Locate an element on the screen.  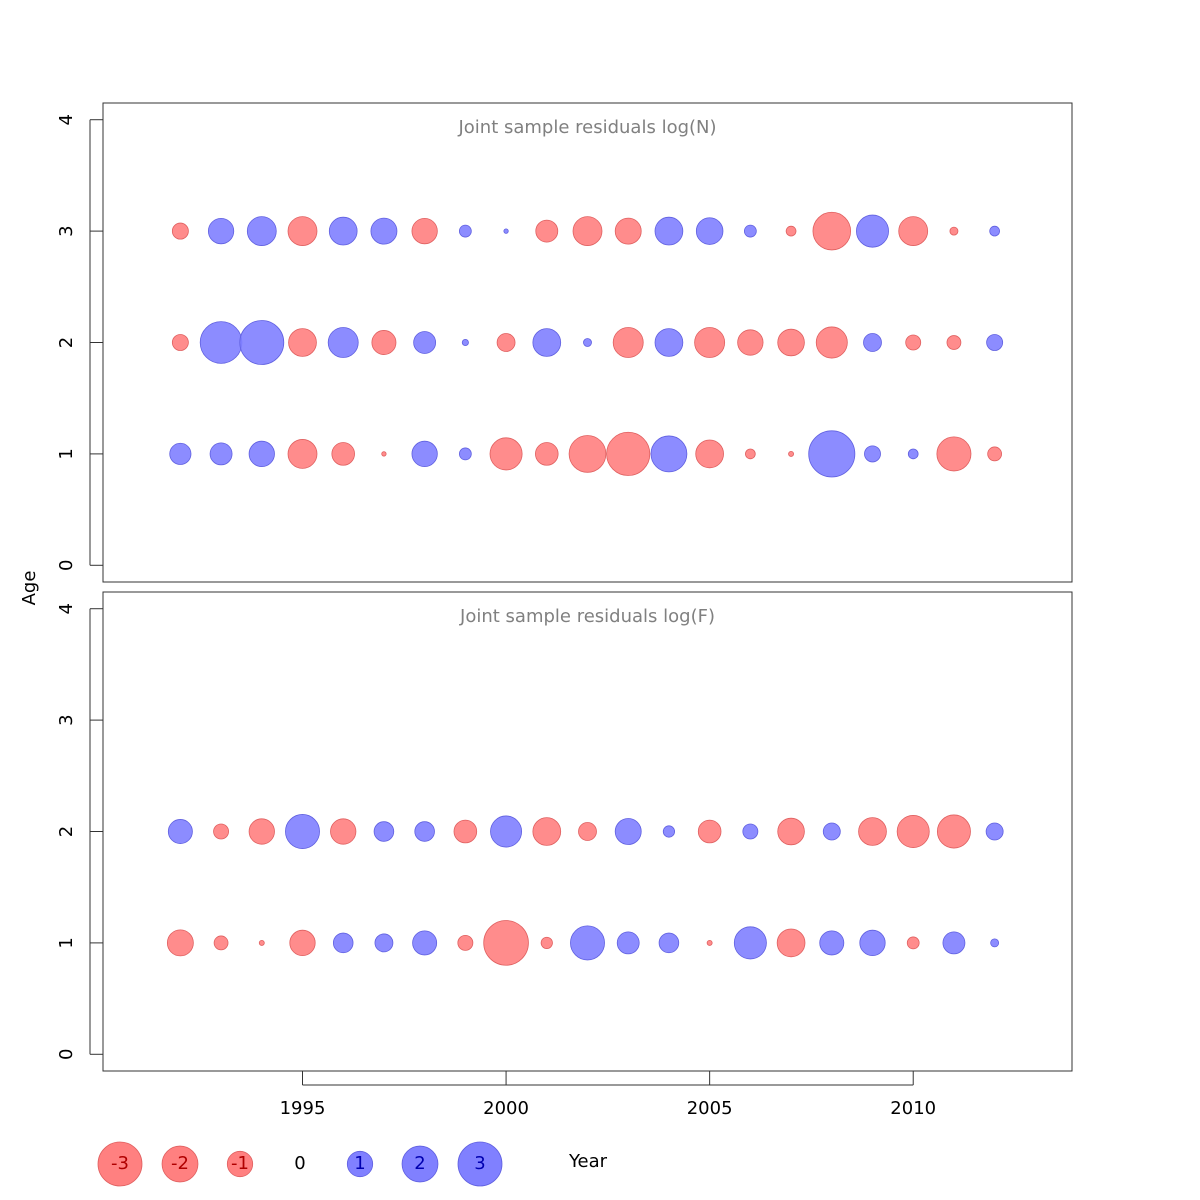
y-tick-label: 3 is located at coordinates (66, 230).